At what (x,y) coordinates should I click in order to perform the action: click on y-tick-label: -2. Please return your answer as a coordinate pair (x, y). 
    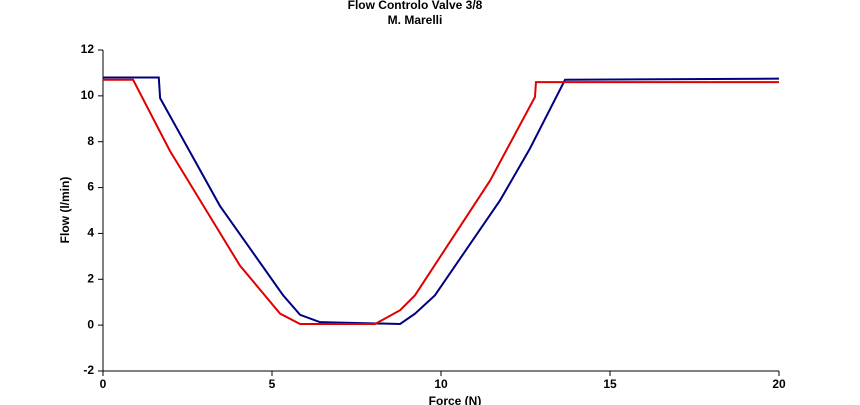
    Looking at the image, I should click on (88, 370).